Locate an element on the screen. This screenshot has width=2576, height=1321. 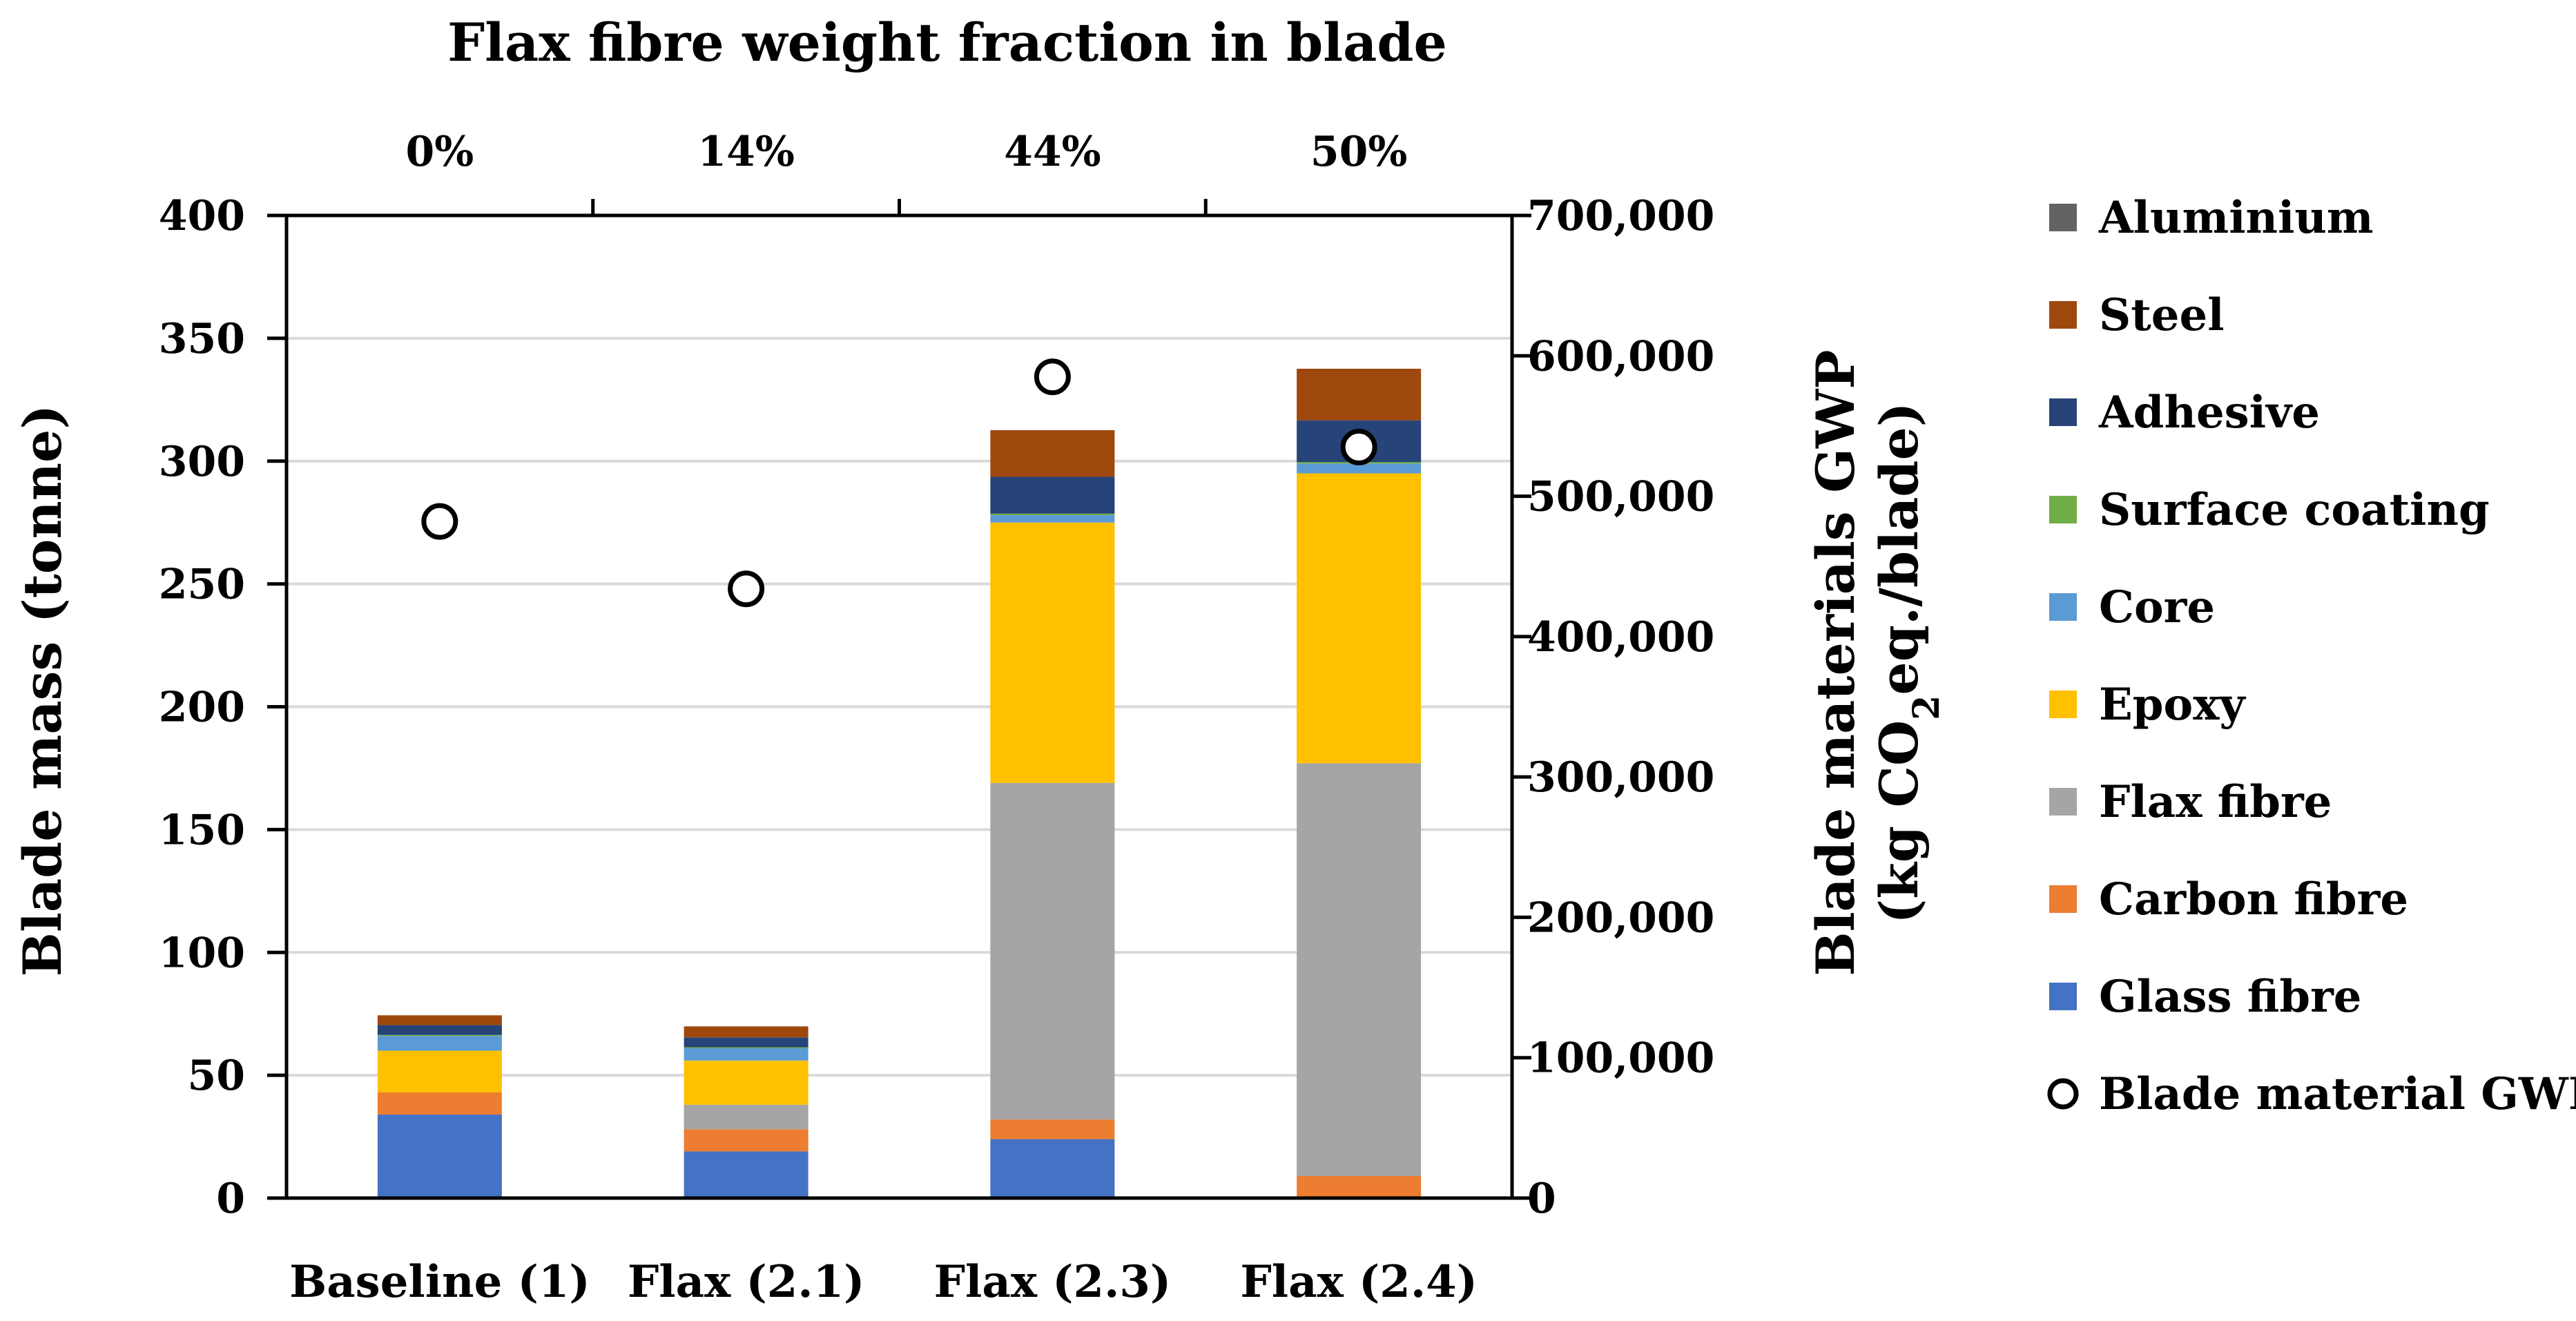
legend-label: Surface coating is located at coordinates (2295, 510).